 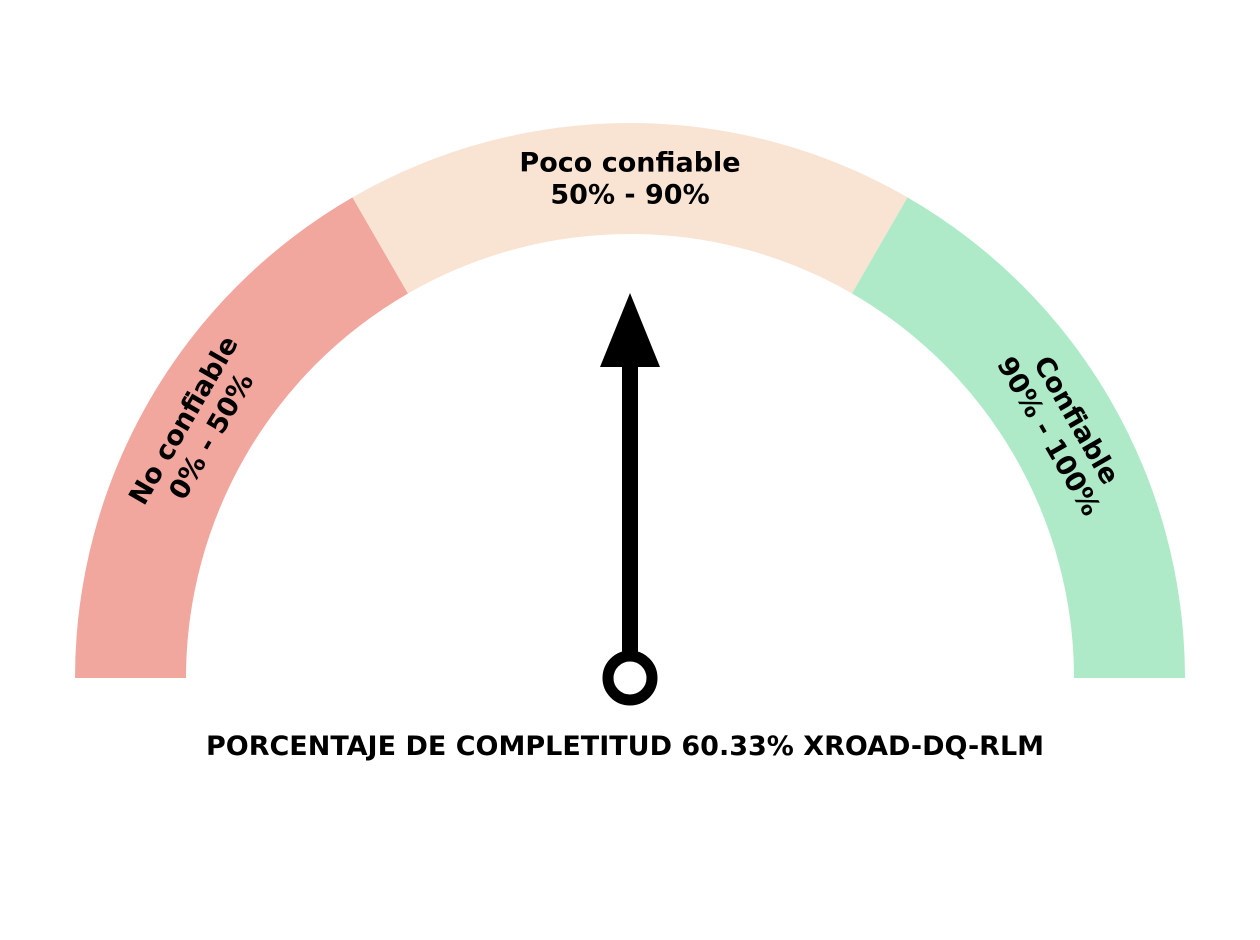 What do you see at coordinates (630, 678) in the screenshot?
I see `needle-pivot` at bounding box center [630, 678].